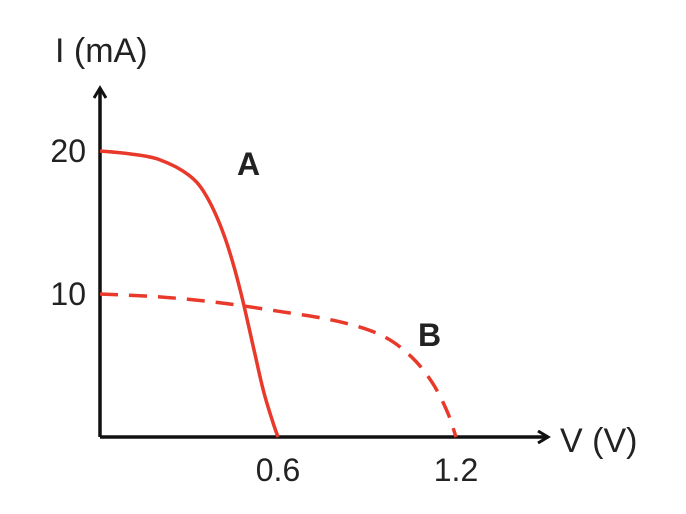 The image size is (686, 514). Describe the element at coordinates (456, 470) in the screenshot. I see `x-tick-label: 1.2` at that location.